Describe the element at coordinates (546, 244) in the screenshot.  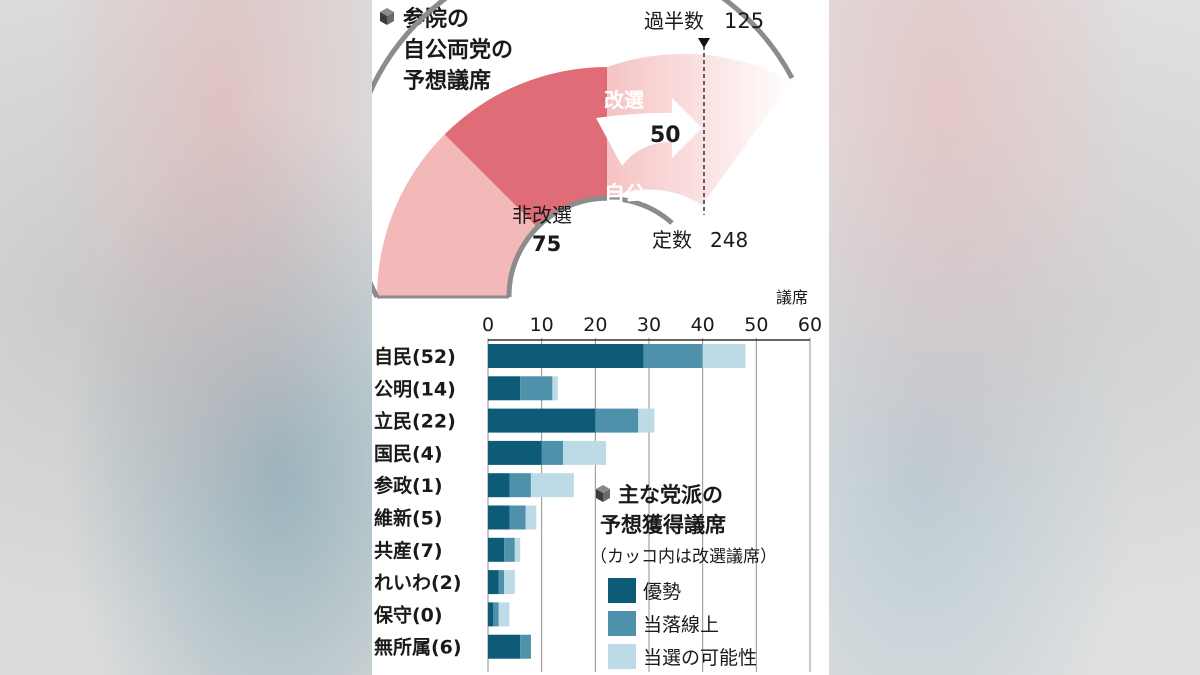
I see `not-up-value: 75` at that location.